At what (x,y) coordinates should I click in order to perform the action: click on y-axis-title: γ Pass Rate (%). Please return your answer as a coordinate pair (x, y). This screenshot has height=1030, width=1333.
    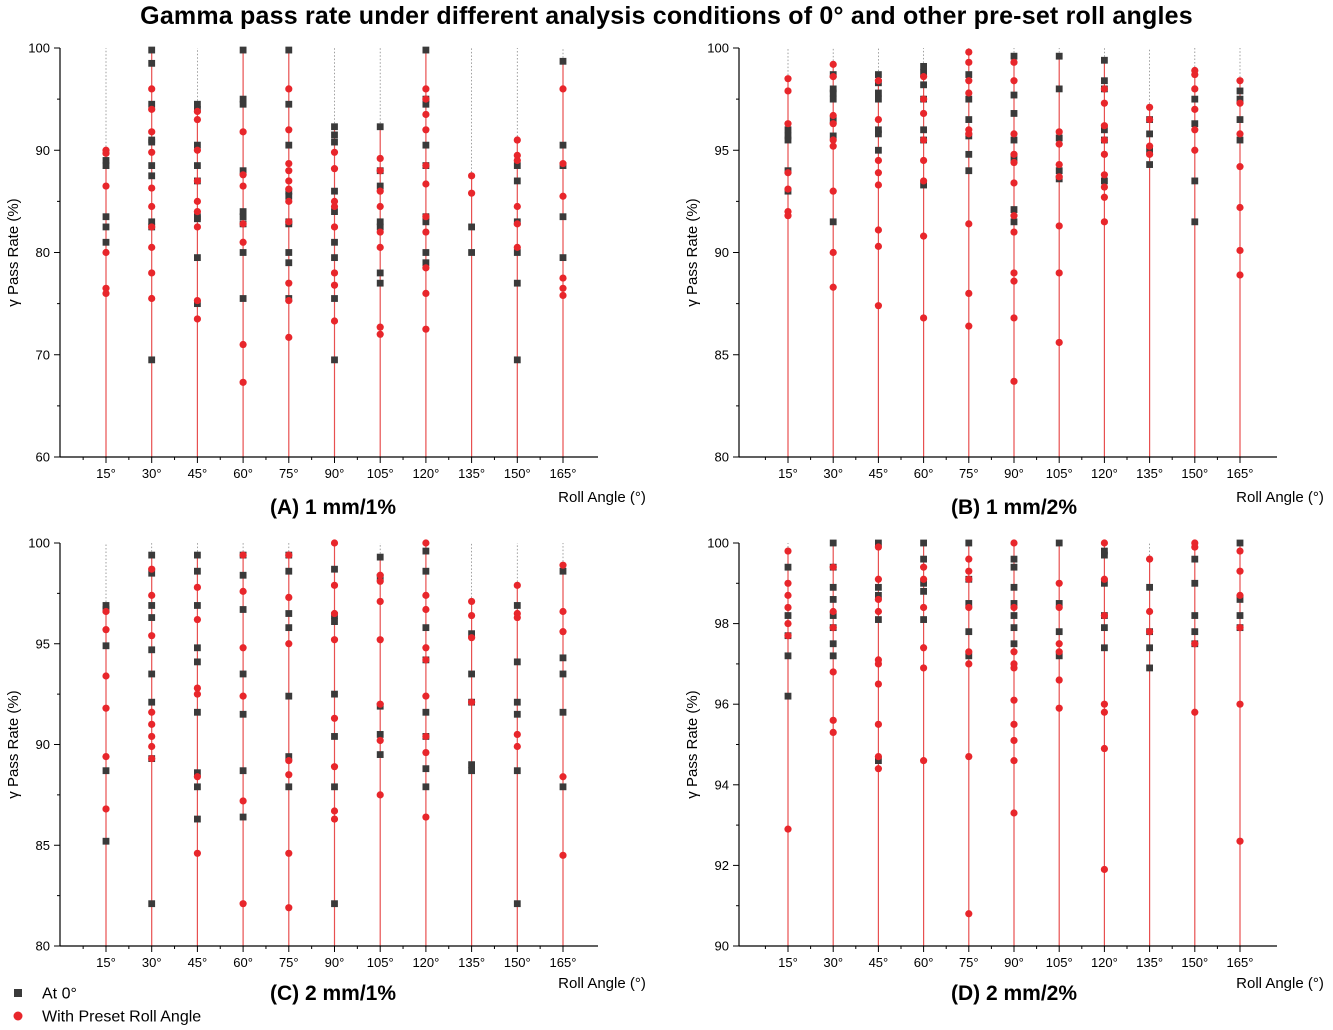
    Looking at the image, I should click on (13, 744).